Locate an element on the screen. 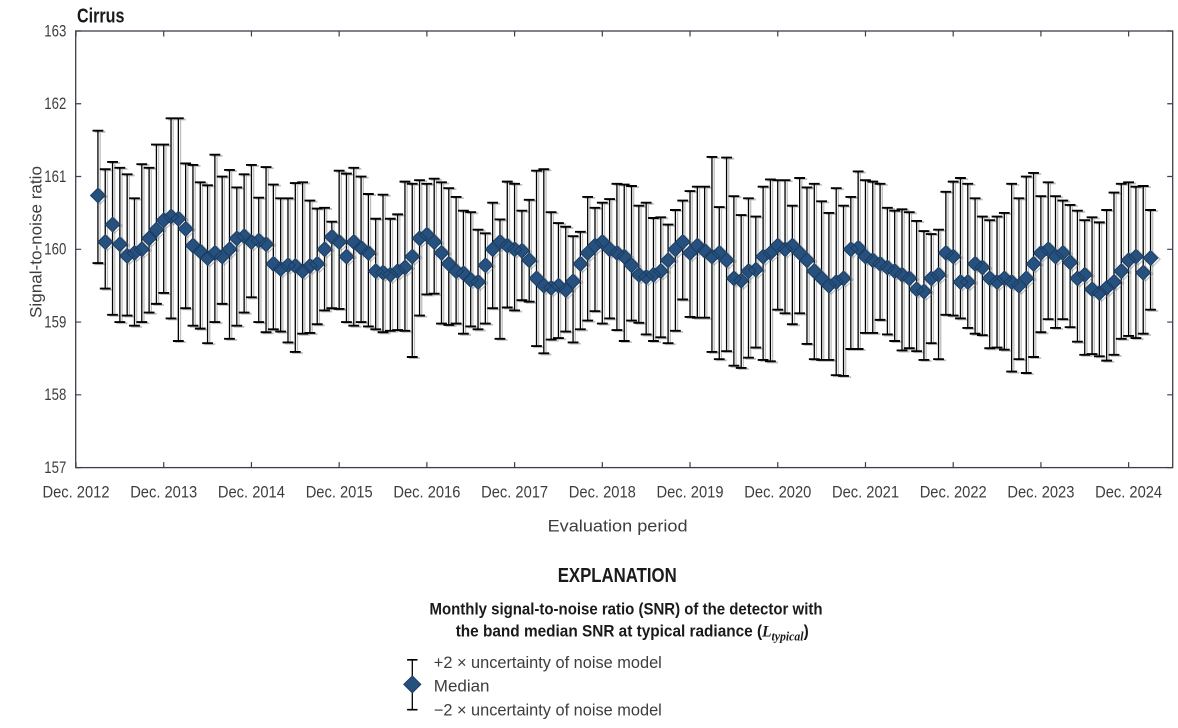 This screenshot has height=728, width=1178. svg-text: Dec. 2016 is located at coordinates (426, 493).